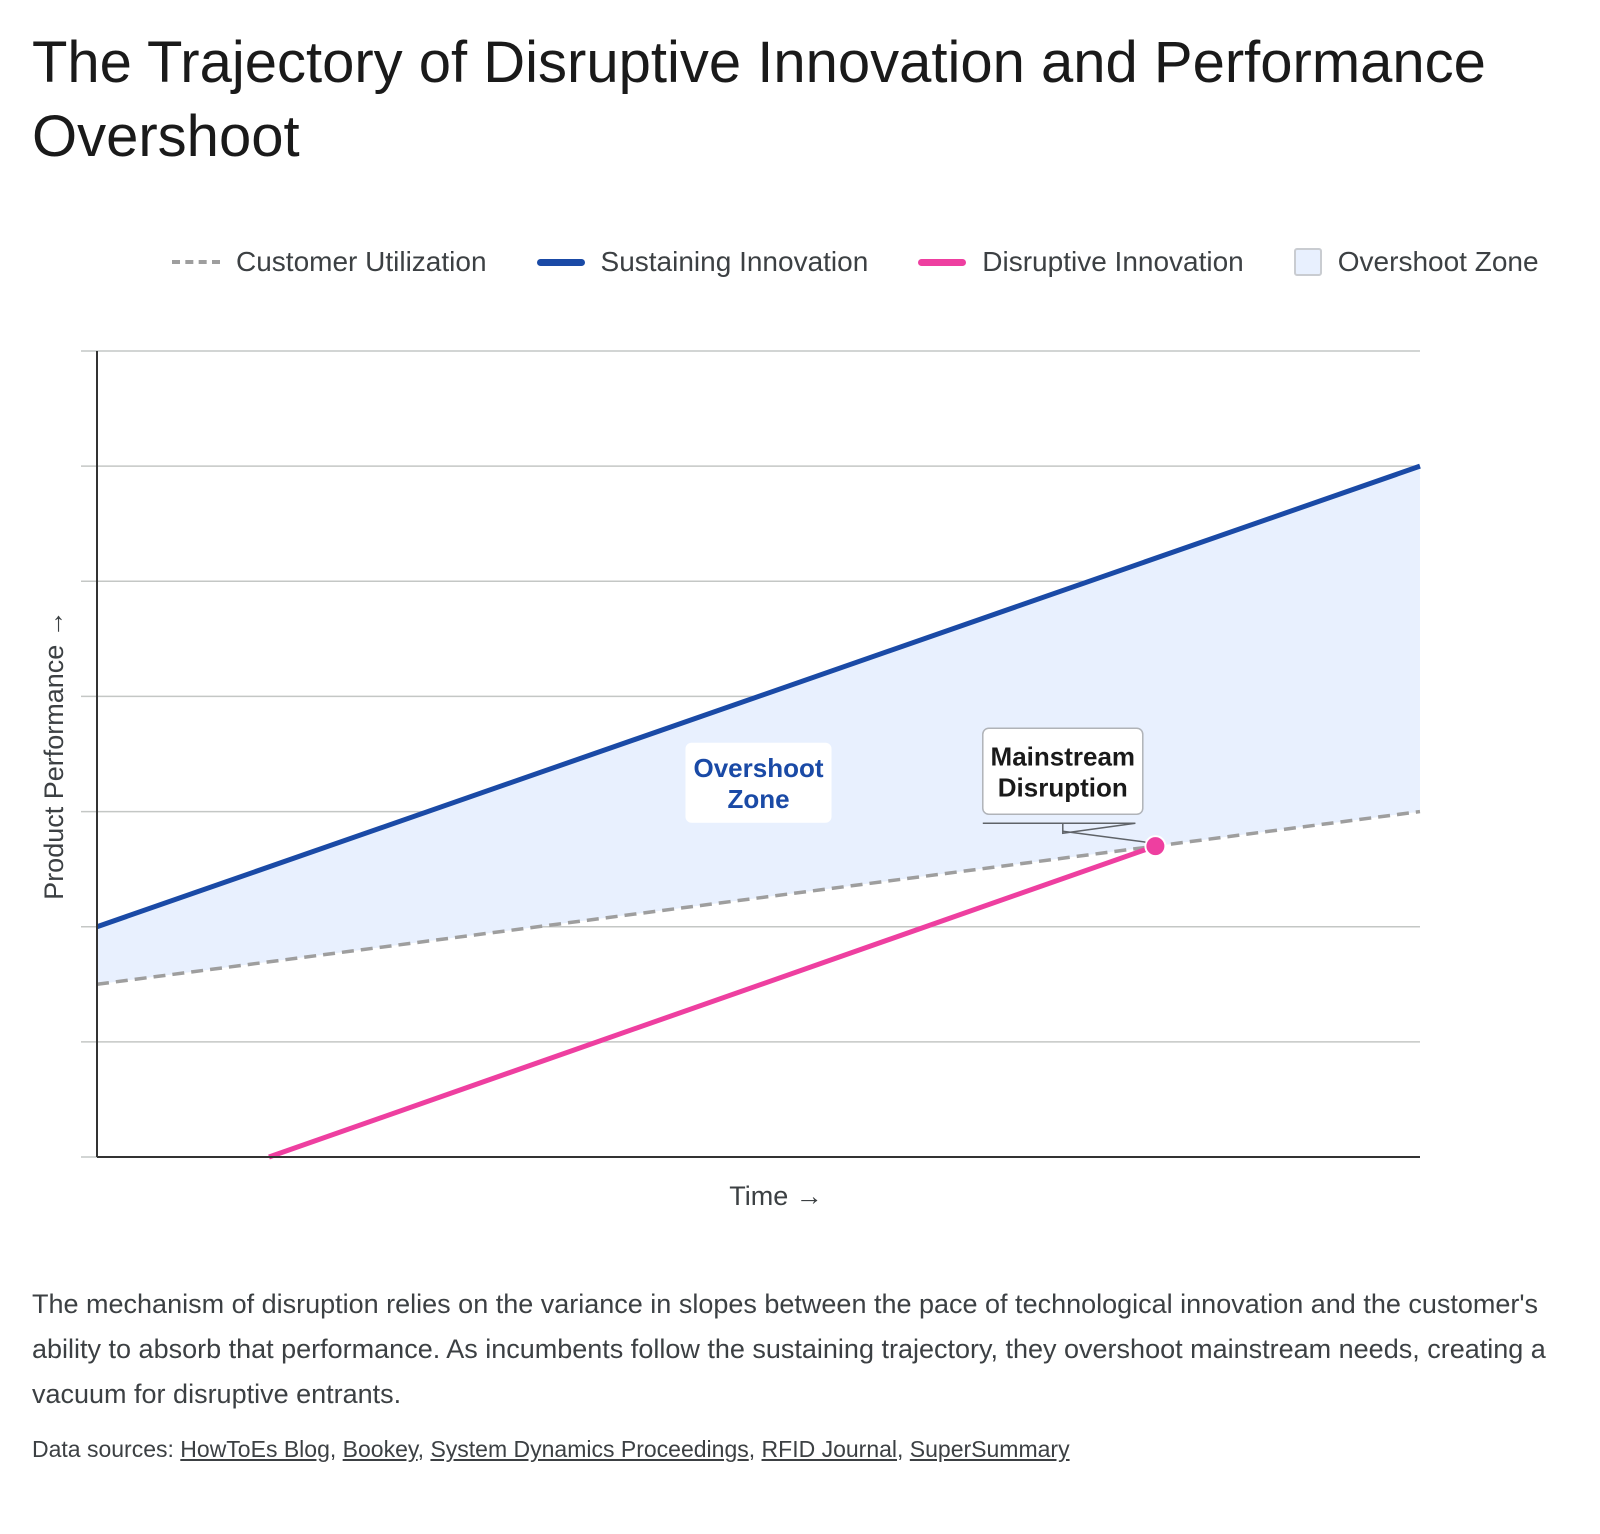  I want to click on legend-swatch-blue-line, so click(560, 262).